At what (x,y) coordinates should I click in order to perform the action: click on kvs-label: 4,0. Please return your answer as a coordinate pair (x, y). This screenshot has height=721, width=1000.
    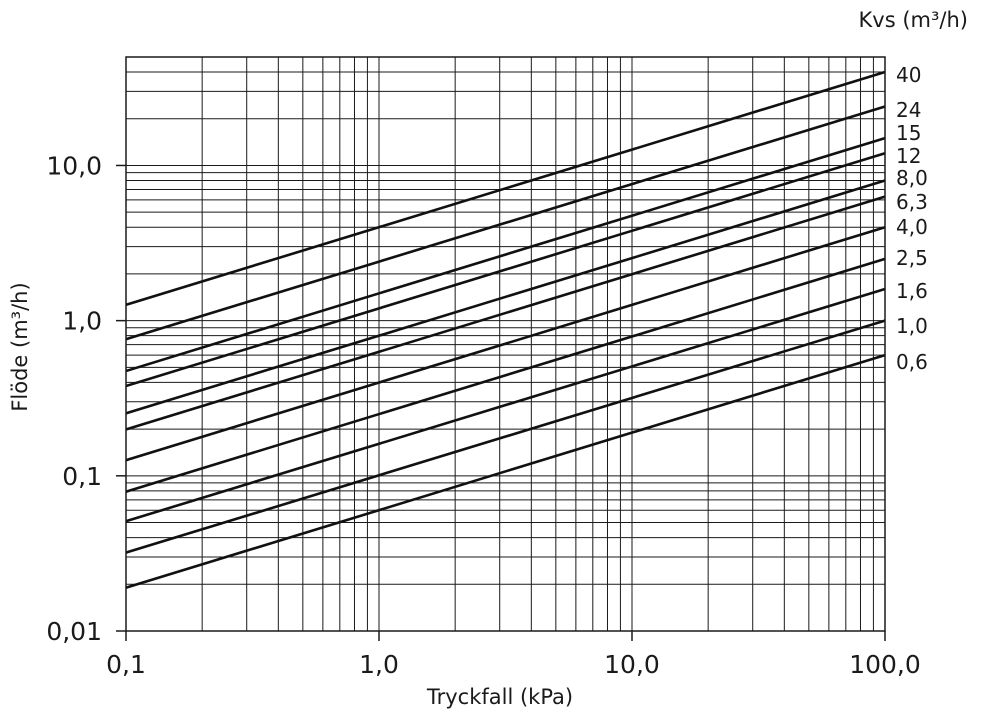
    Looking at the image, I should click on (912, 227).